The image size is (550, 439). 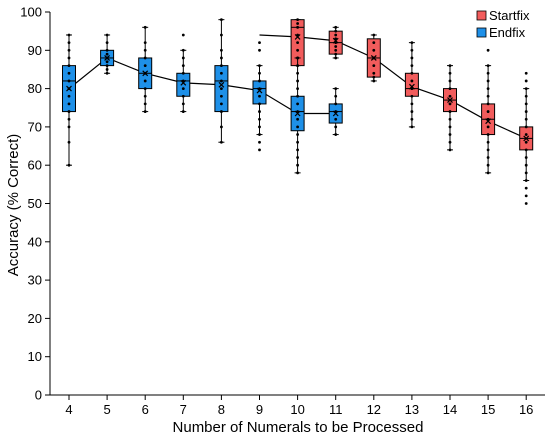 I want to click on x-tick-label: 5, so click(x=106, y=409).